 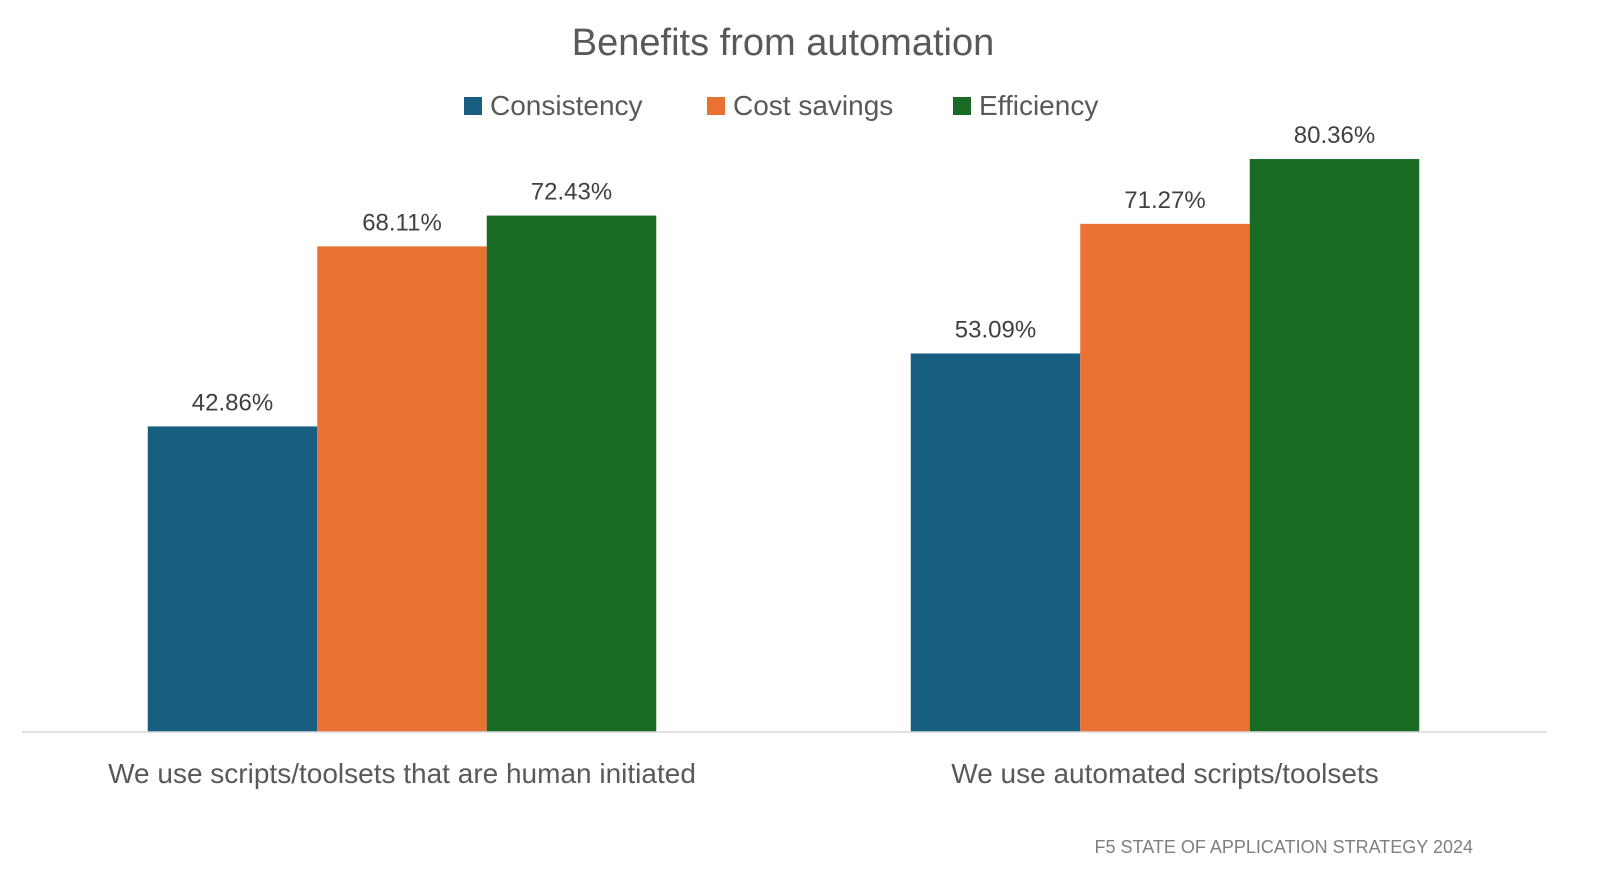 I want to click on data-label-1-0: 53.09%, so click(x=995, y=329).